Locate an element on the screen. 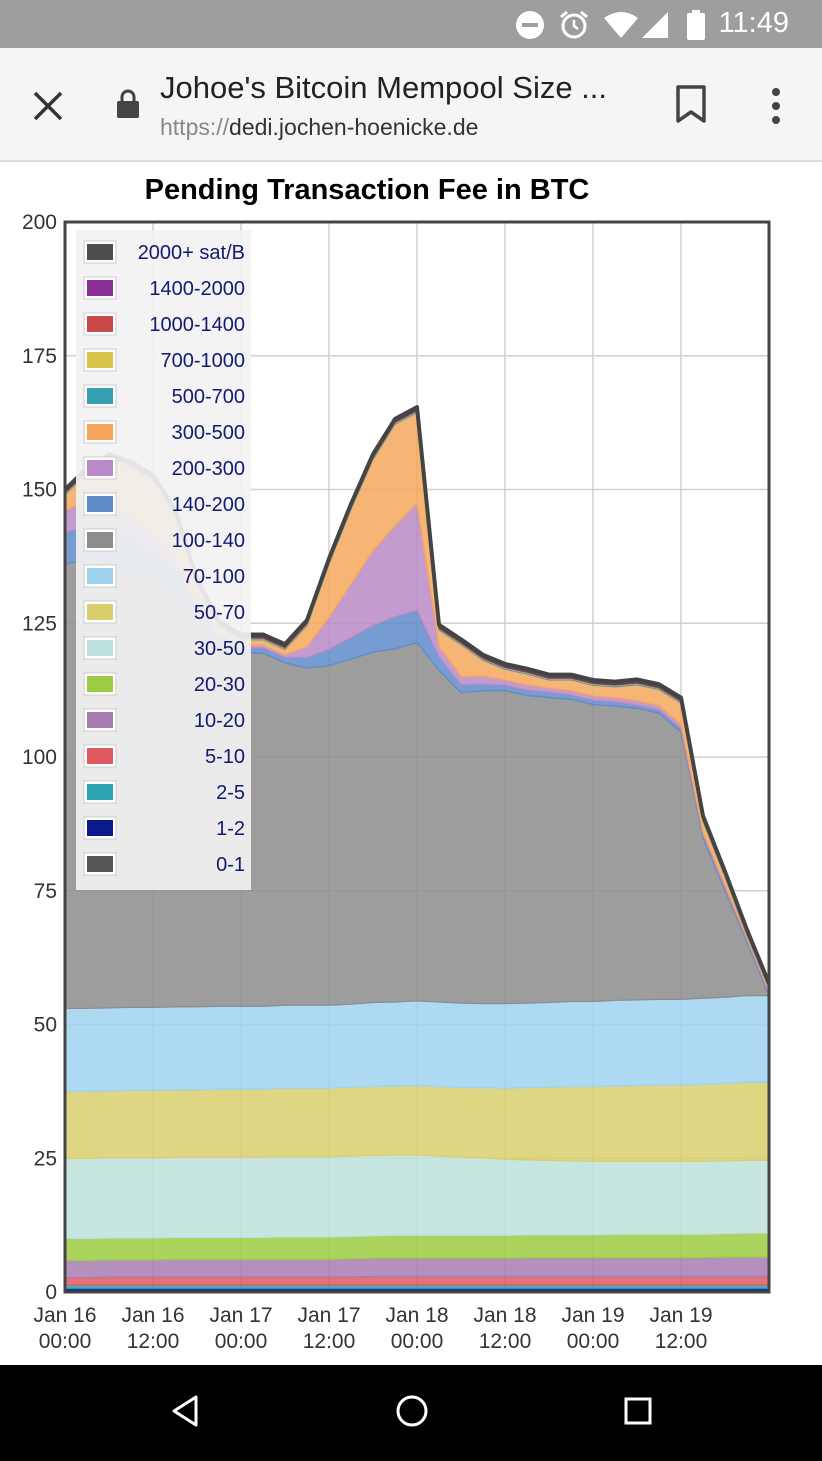  legend-label: 0-1 is located at coordinates (230, 865).